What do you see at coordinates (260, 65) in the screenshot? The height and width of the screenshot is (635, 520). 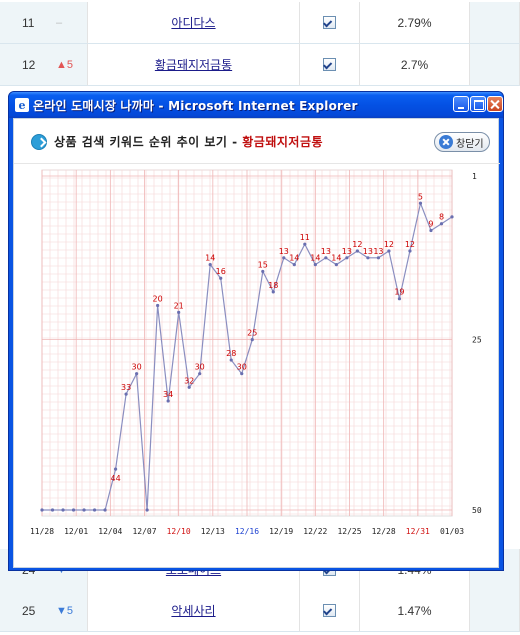 I see `rank-table-row: 12 ▲5 황금돼지저금통 2.7%` at bounding box center [260, 65].